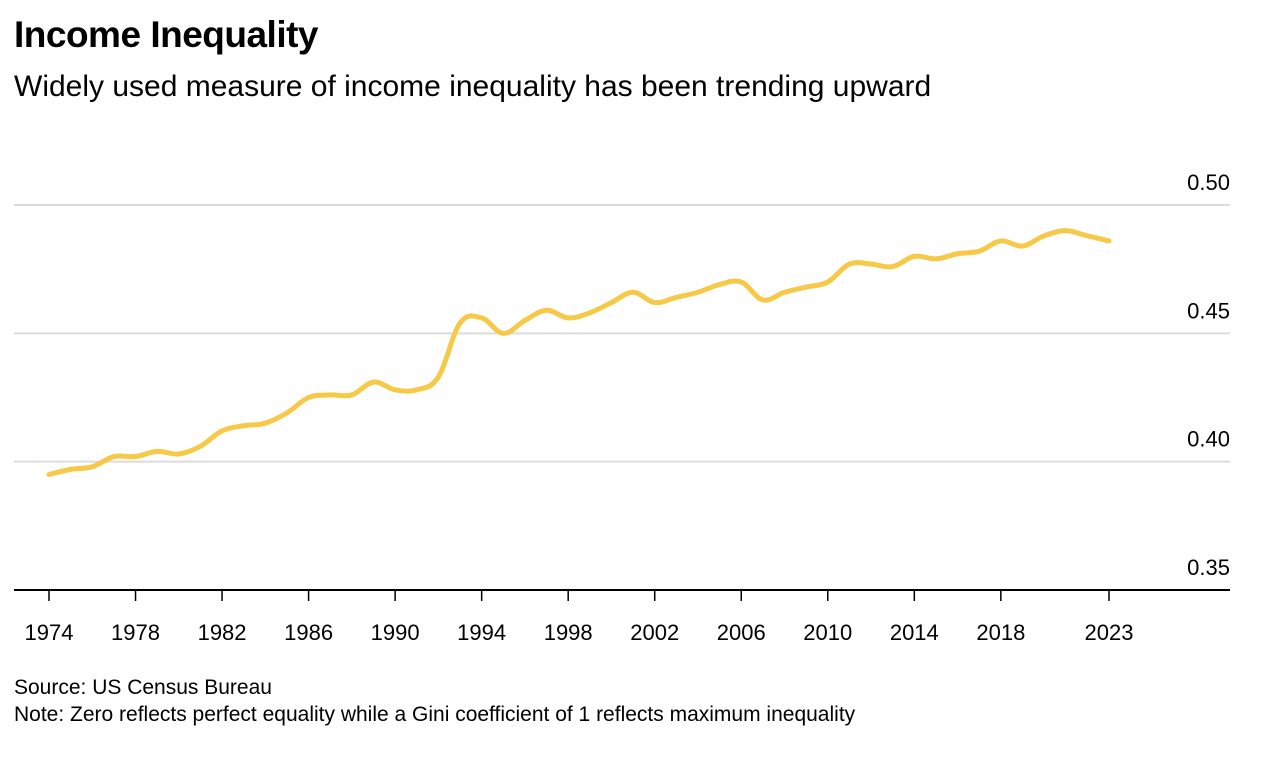 The image size is (1276, 764). Describe the element at coordinates (1208, 310) in the screenshot. I see `y-tick-label: 0.45` at that location.